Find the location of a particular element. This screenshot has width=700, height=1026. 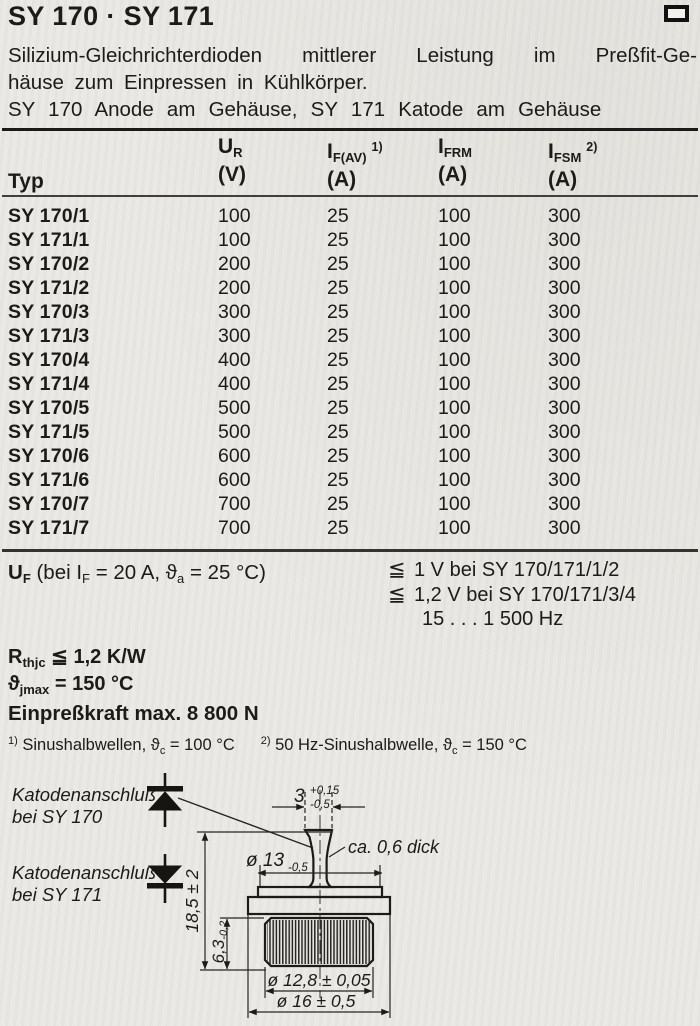

knurl-texture is located at coordinates (319, 942).